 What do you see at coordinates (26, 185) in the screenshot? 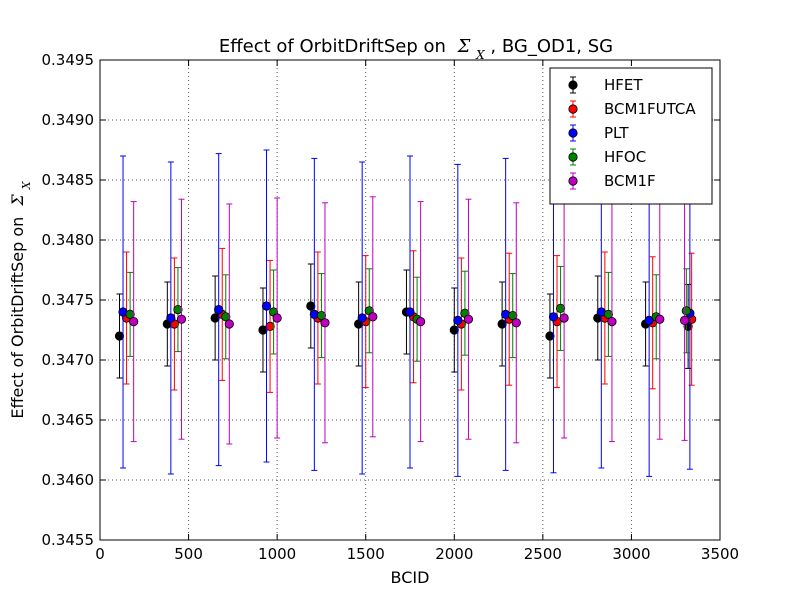
I see `y-axis-label-subscript: X` at bounding box center [26, 185].